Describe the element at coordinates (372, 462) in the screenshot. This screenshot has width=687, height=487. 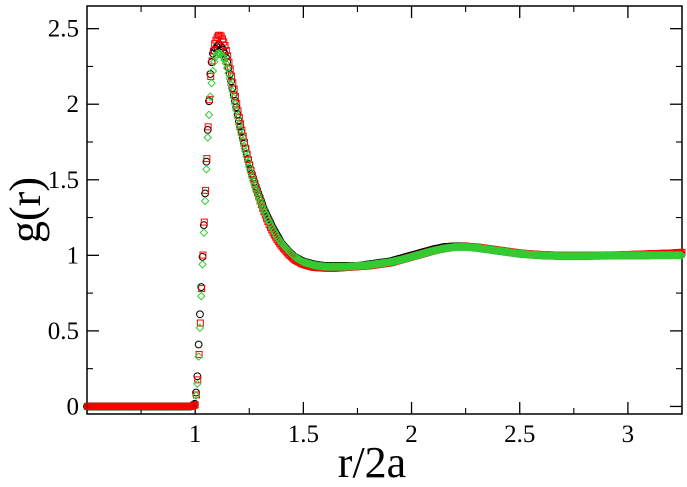
I see `x-axis-title: r/2a` at that location.